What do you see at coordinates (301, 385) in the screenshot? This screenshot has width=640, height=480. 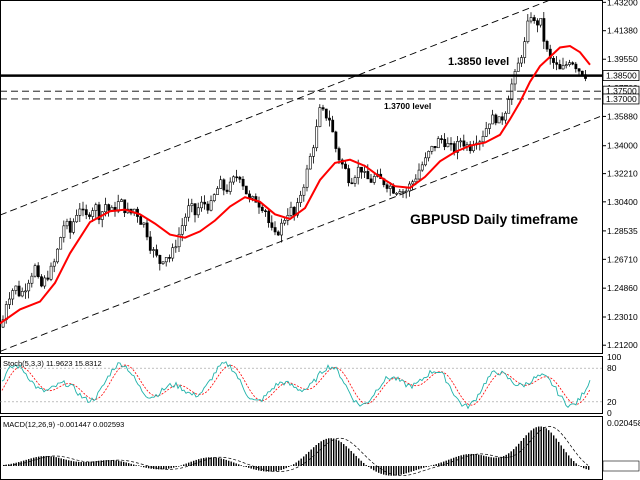 I see `stoch-panel` at bounding box center [301, 385].